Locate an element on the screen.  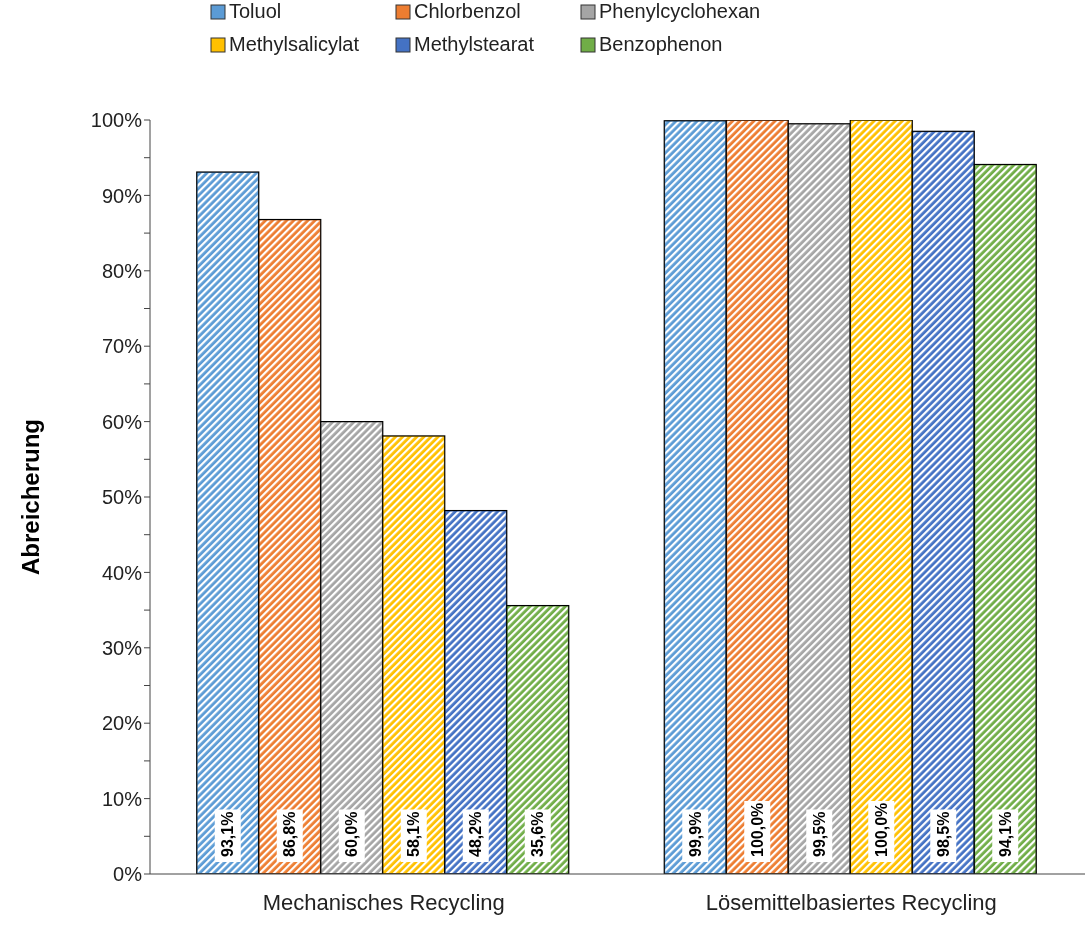
data-label: 98,5% is located at coordinates (943, 834).